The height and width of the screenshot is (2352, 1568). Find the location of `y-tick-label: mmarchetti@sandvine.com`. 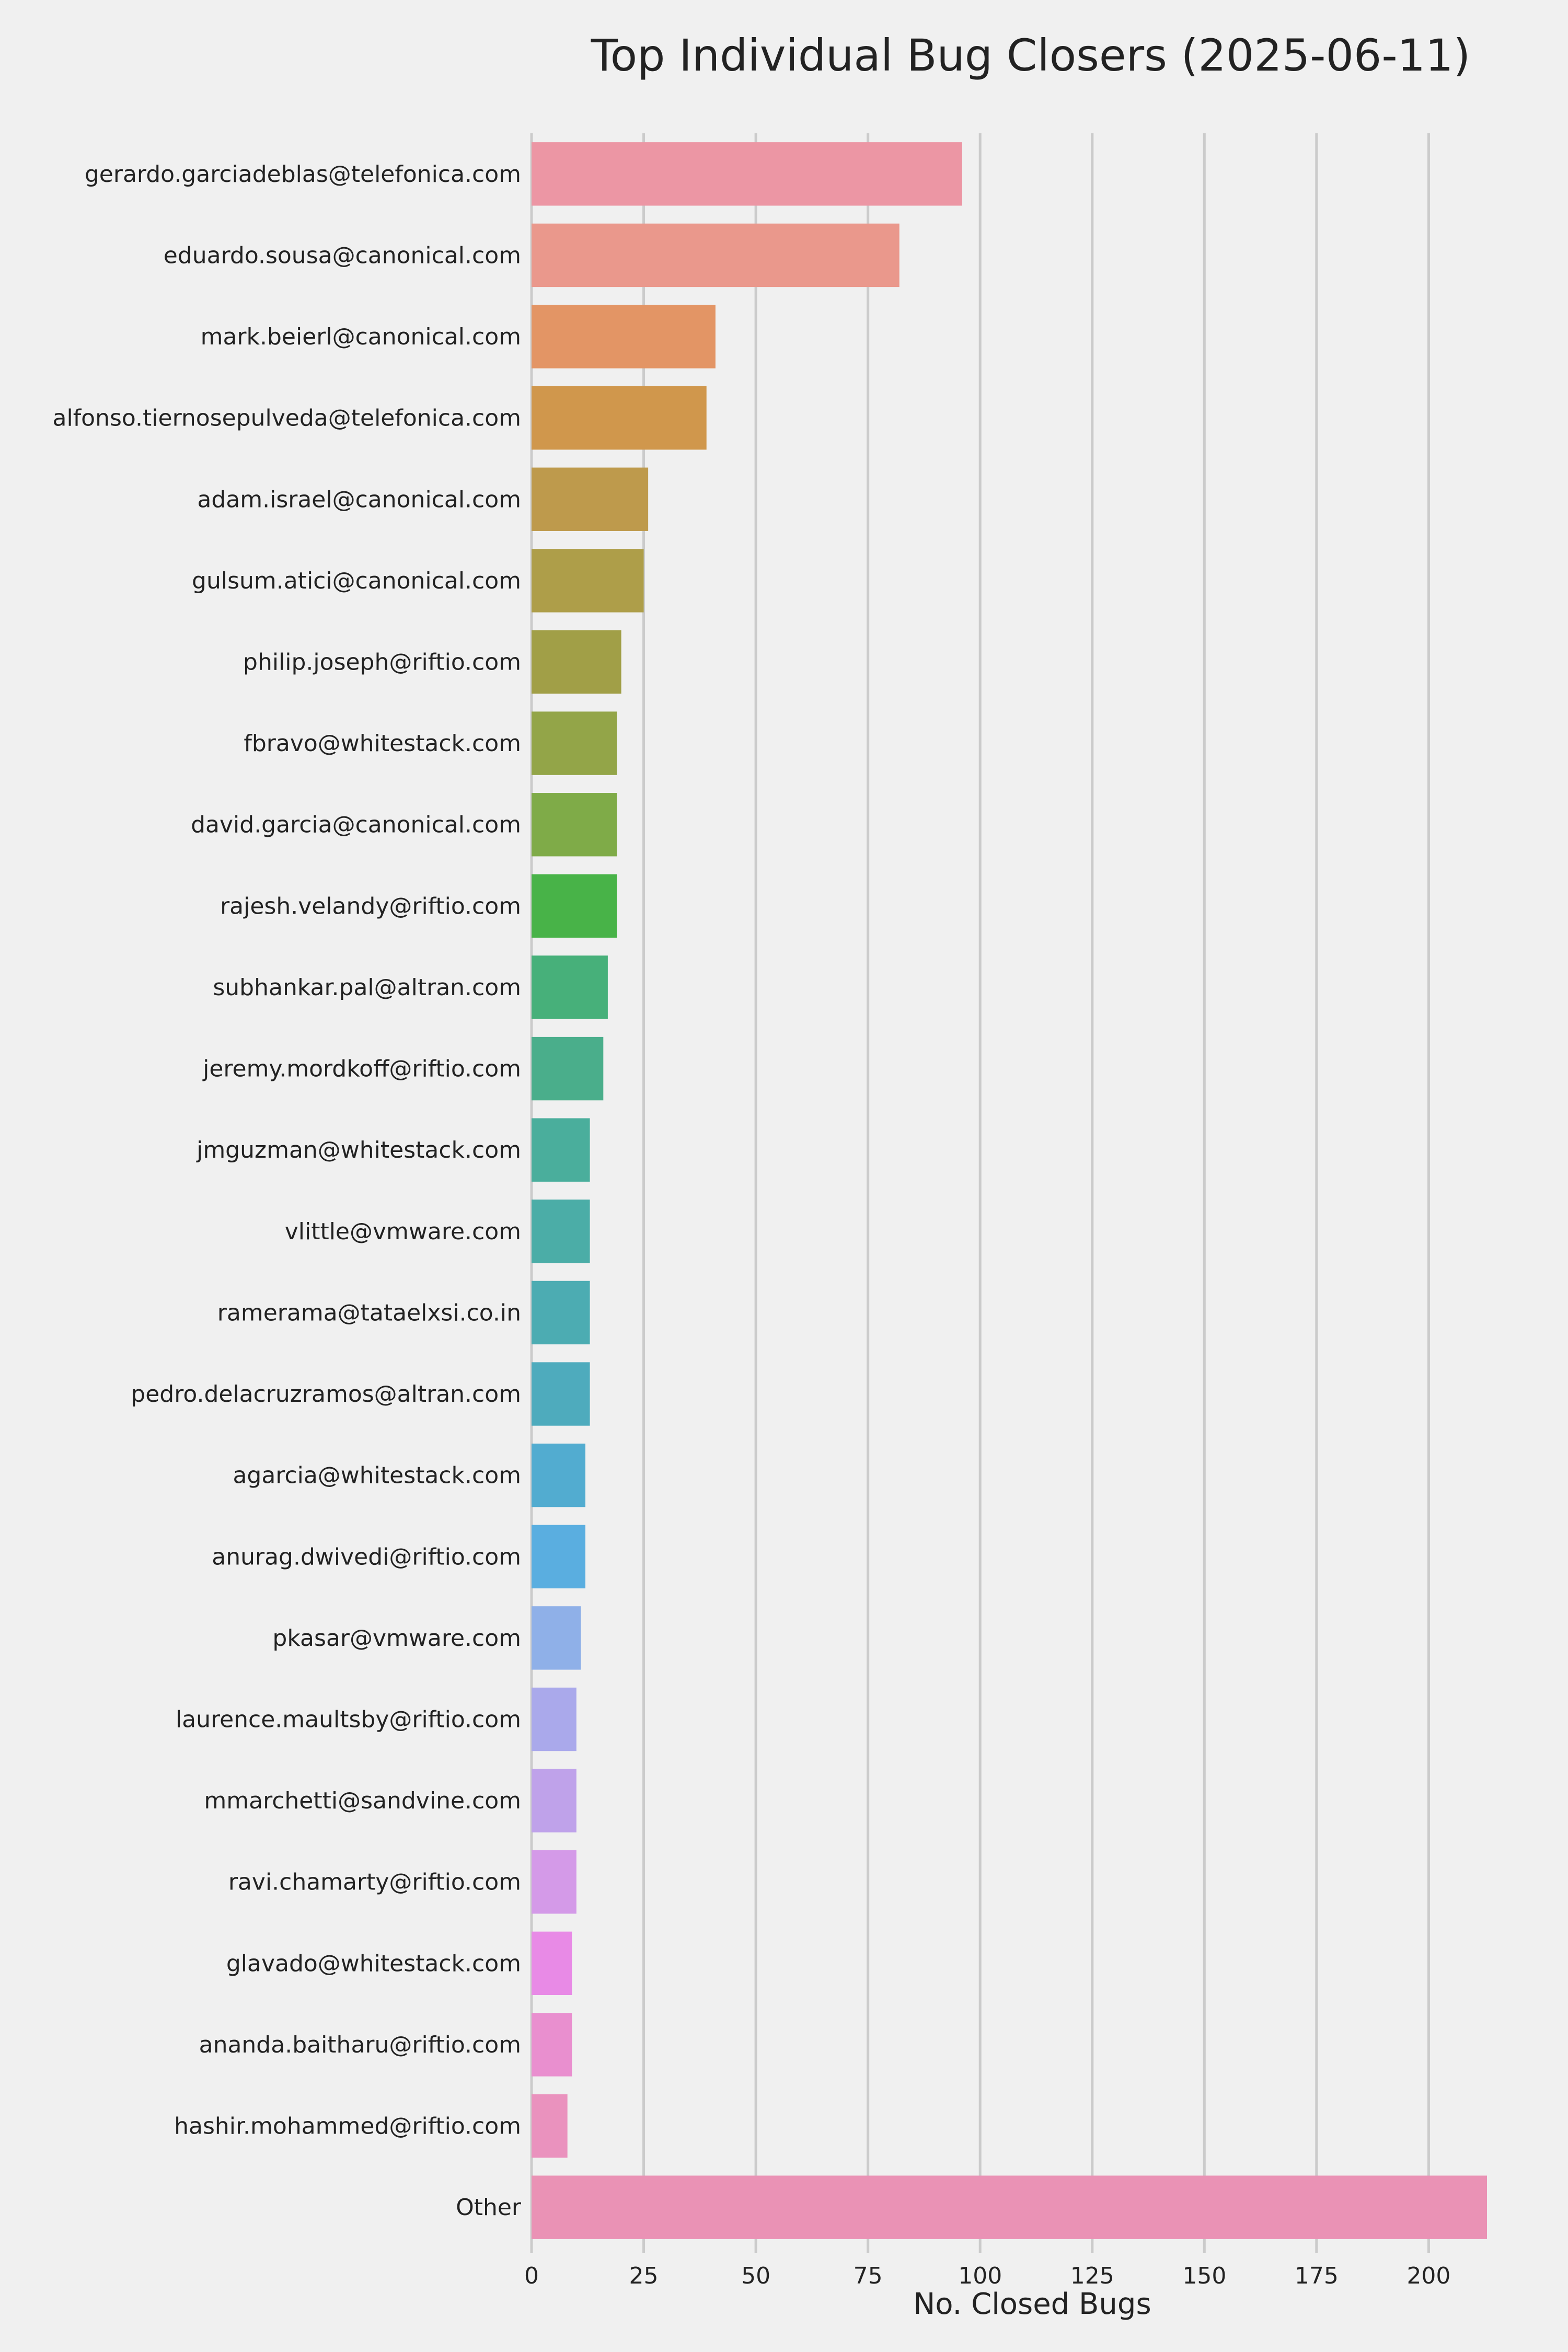

y-tick-label: mmarchetti@sandvine.com is located at coordinates (362, 1801).